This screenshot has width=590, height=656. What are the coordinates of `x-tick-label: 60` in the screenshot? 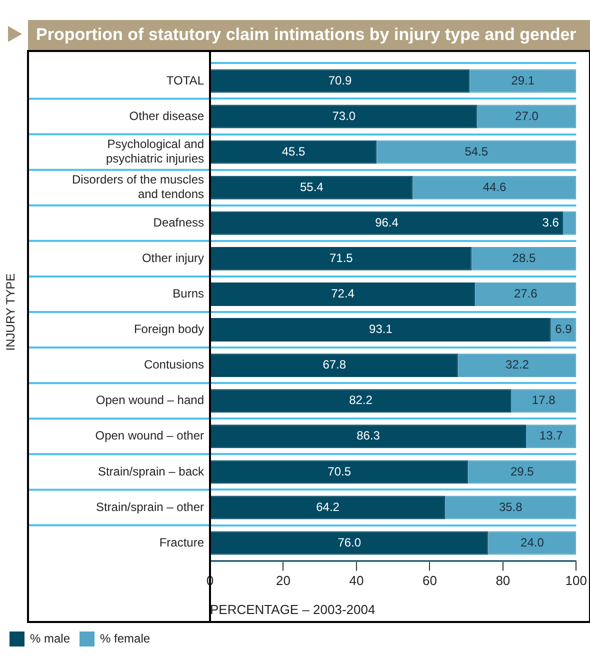 It's located at (429, 580).